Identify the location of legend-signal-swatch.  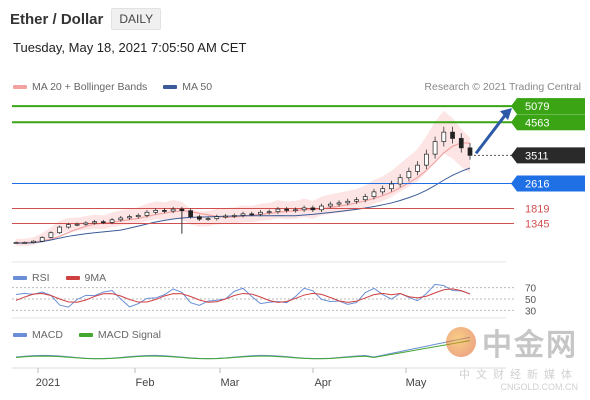
(85, 335).